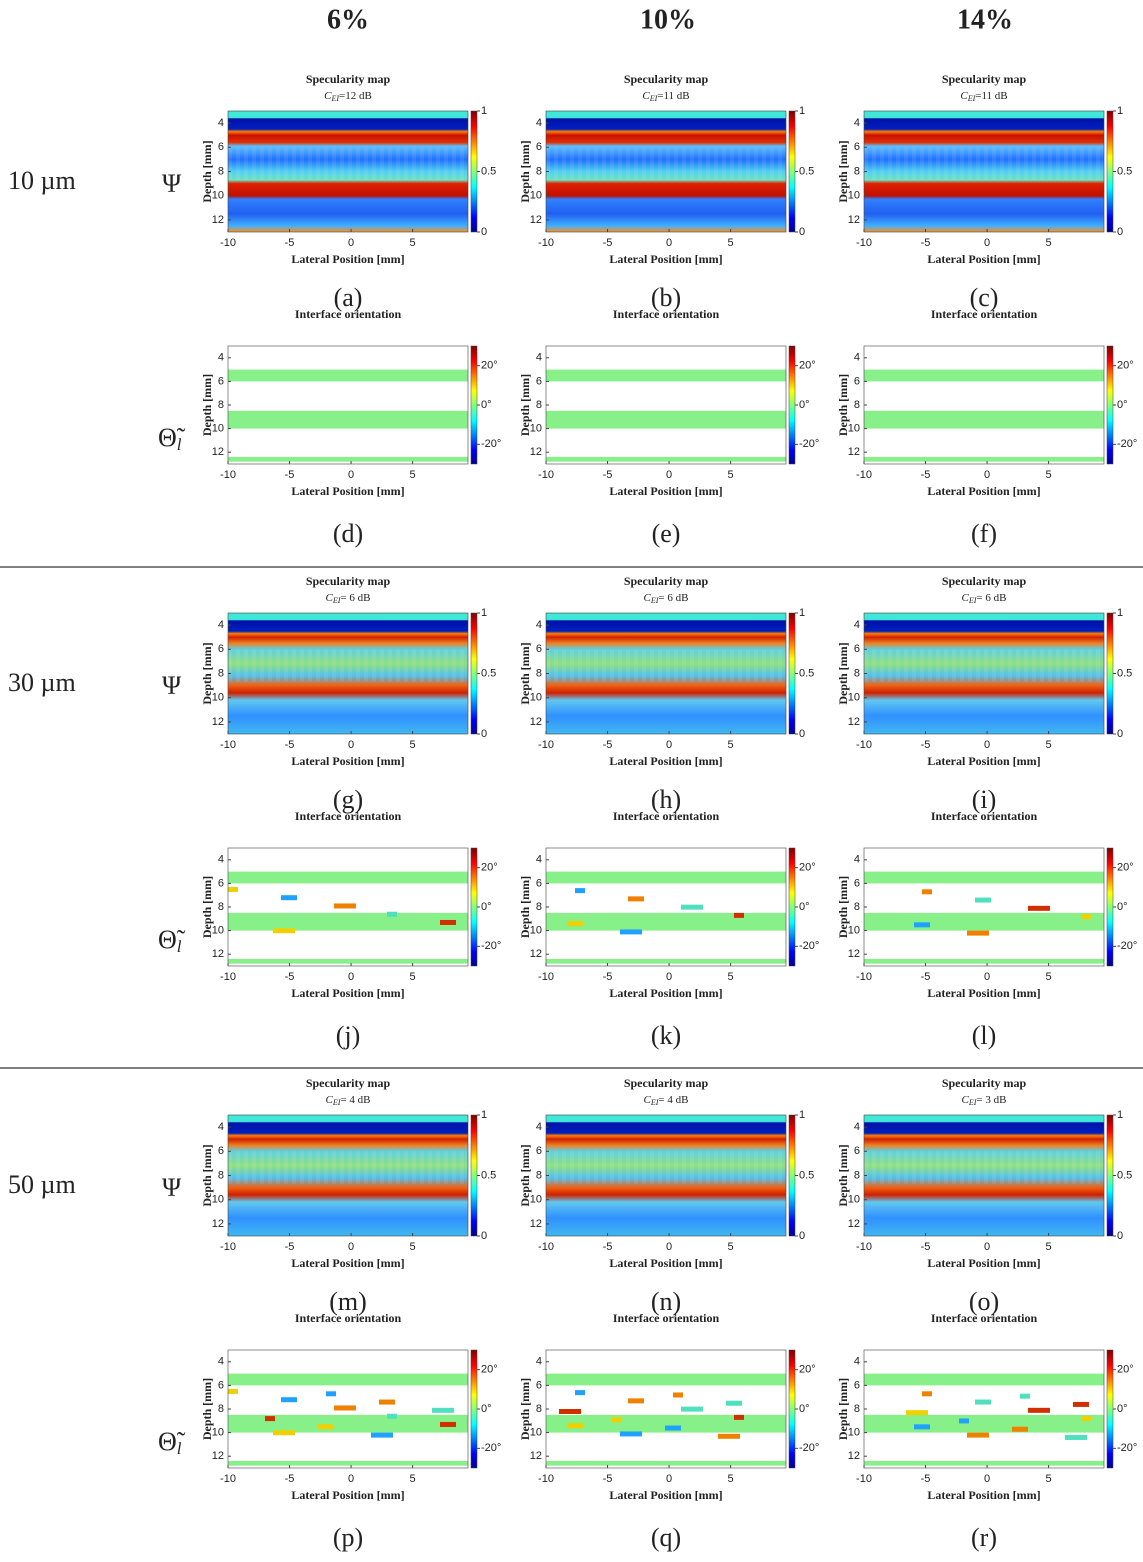 The image size is (1143, 1562). Describe the element at coordinates (991, 1100) in the screenshot. I see `text-part: = 3 dB` at that location.